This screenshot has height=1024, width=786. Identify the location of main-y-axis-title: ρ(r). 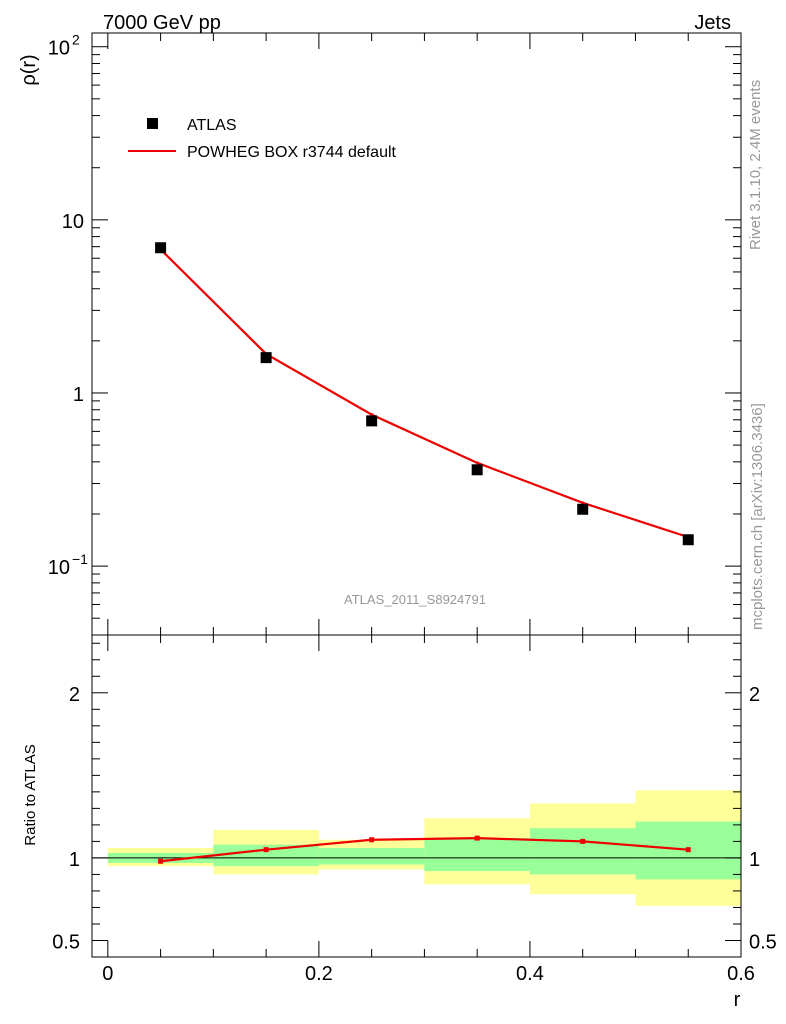
(29, 69).